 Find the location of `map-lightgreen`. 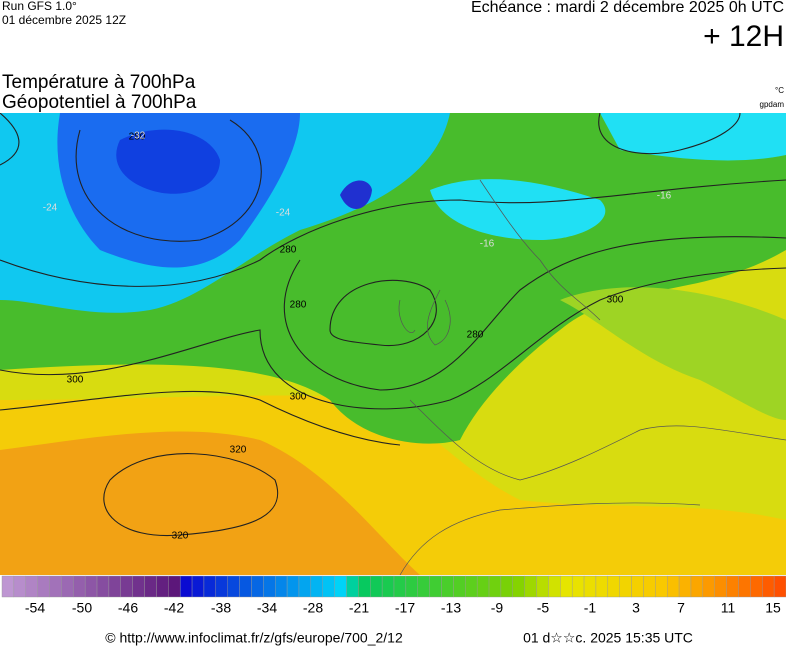

map-lightgreen is located at coordinates (673, 353).